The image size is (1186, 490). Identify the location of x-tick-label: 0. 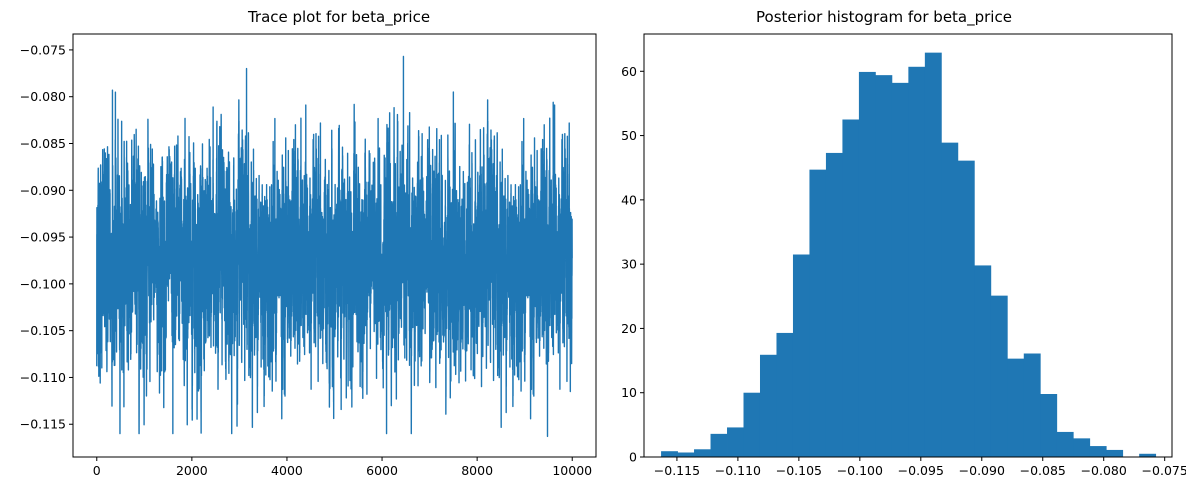
(97, 470).